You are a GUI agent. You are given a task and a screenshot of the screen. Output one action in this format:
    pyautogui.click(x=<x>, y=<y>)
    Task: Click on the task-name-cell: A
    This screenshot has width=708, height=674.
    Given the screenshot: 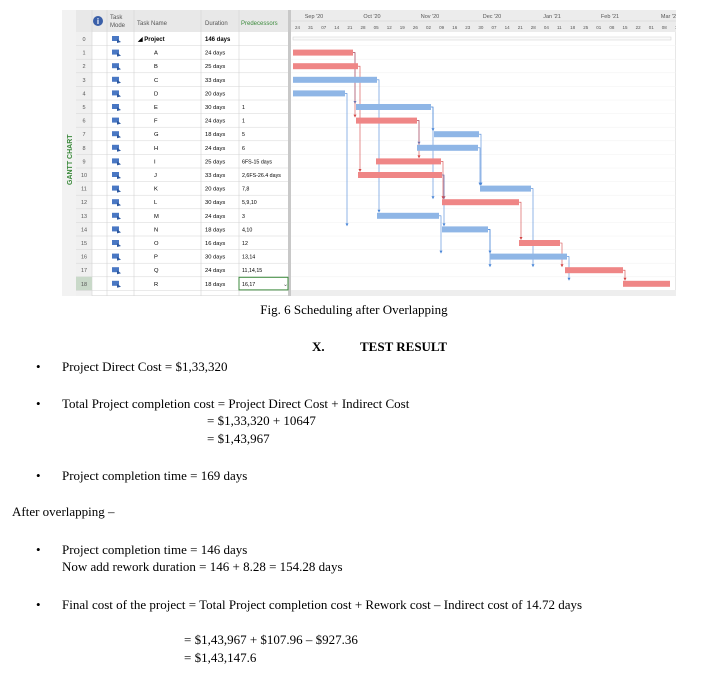 What is the action you would take?
    pyautogui.click(x=156, y=54)
    